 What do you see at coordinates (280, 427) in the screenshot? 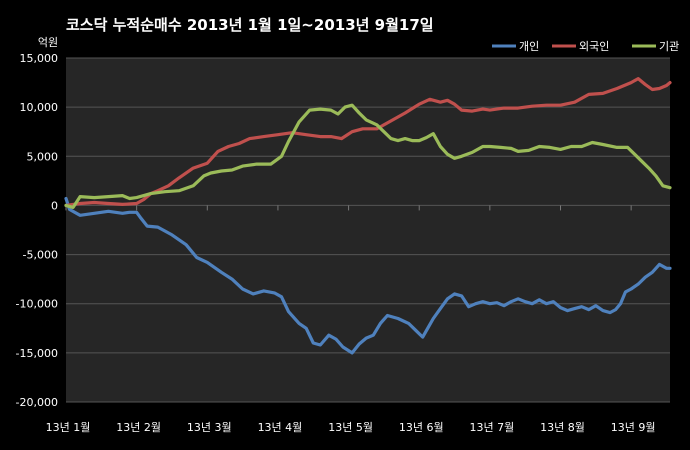
I see `x-tick-label: 13년 4월` at bounding box center [280, 427].